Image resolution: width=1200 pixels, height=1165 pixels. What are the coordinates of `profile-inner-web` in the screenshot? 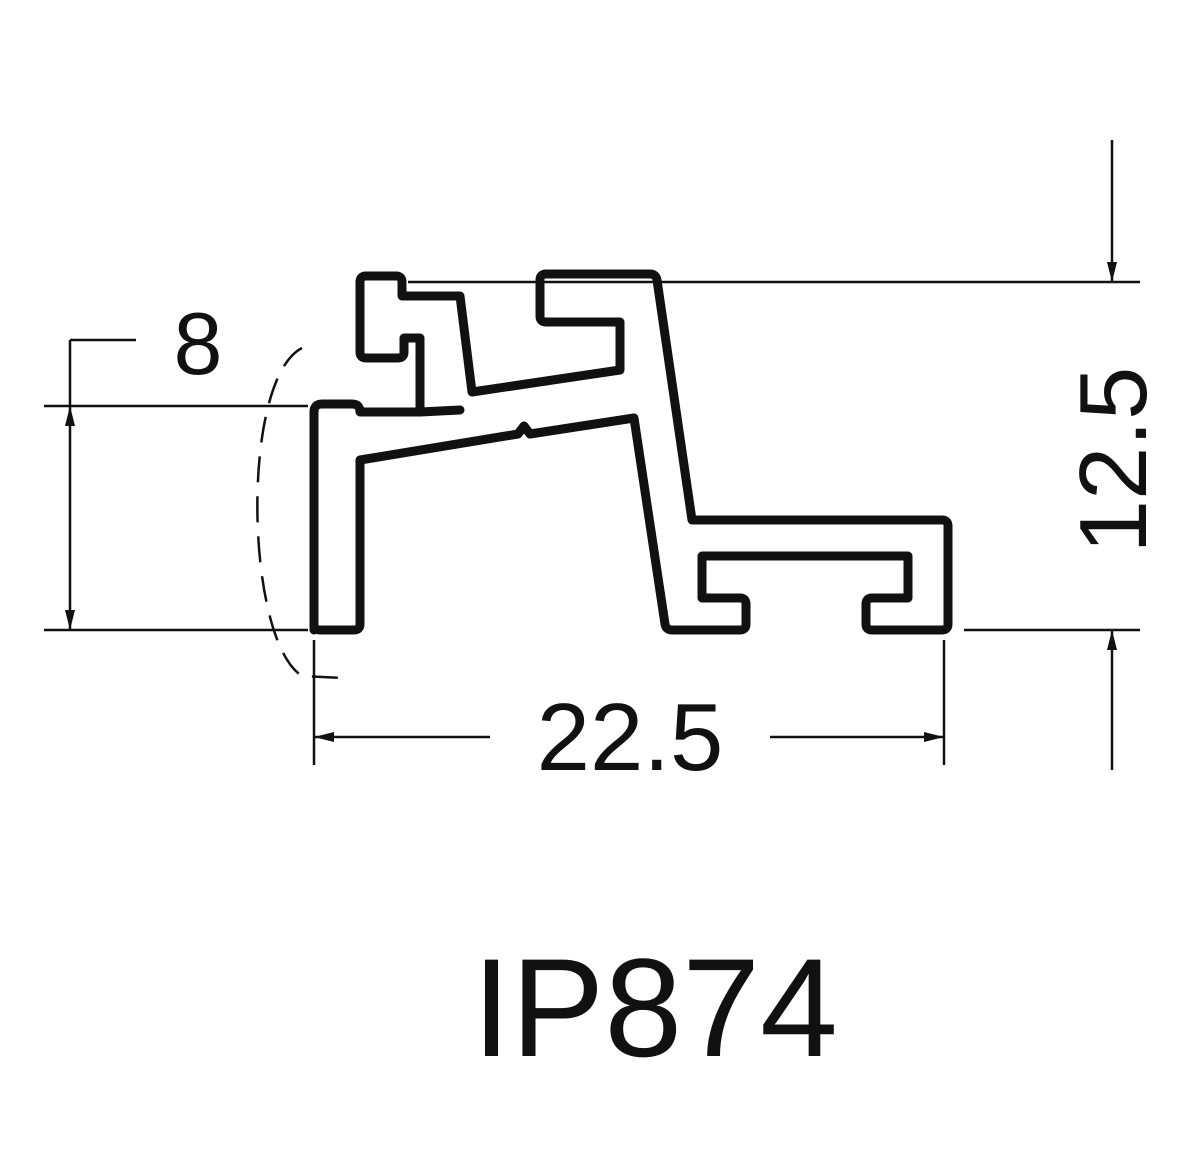 It's located at (440, 411).